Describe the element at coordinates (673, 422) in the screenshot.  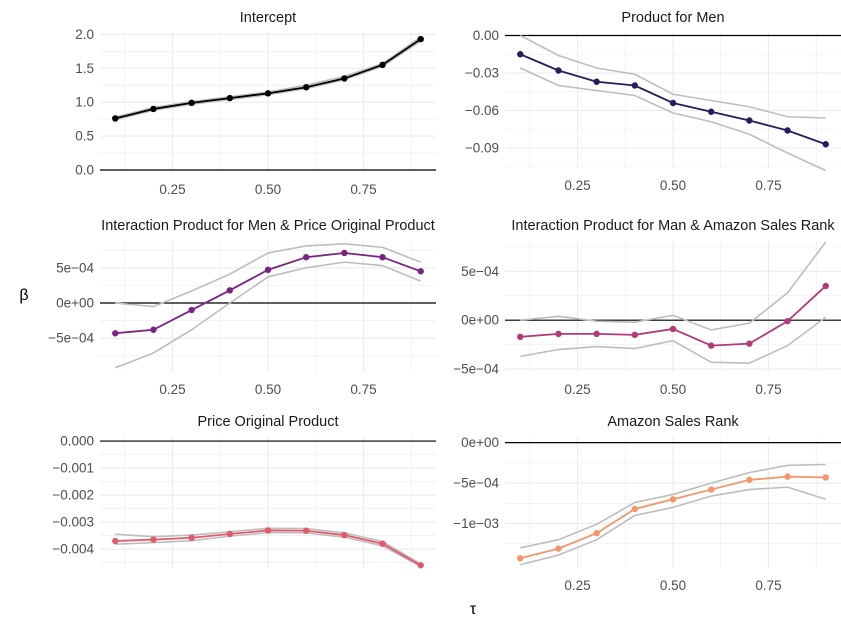
I see `panel-title: Amazon Sales Rank` at that location.